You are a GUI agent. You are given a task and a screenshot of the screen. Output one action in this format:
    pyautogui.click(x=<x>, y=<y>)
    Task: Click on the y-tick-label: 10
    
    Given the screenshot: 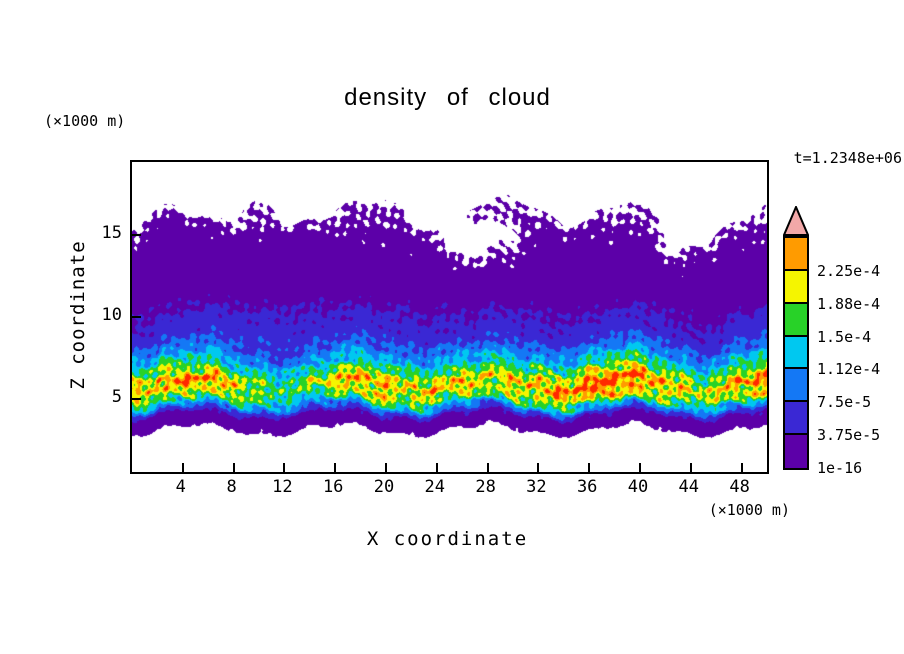 What is the action you would take?
    pyautogui.click(x=111, y=315)
    